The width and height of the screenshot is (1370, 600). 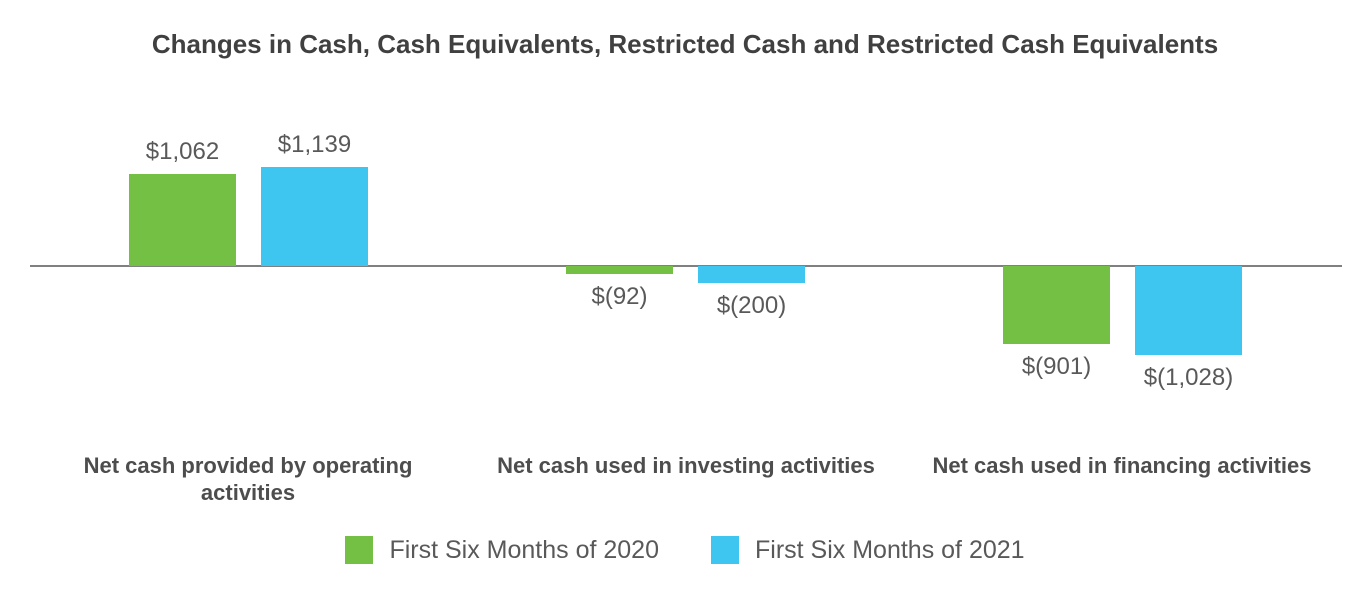 What do you see at coordinates (686, 465) in the screenshot?
I see `category-label-investing: Net cash used in investing activities` at bounding box center [686, 465].